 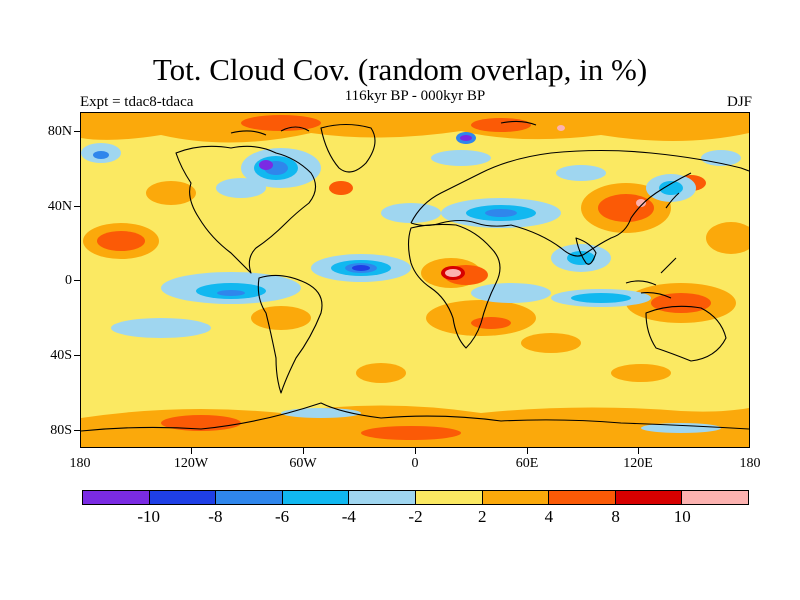 I want to click on colorbar-label: 8, so click(x=615, y=516).